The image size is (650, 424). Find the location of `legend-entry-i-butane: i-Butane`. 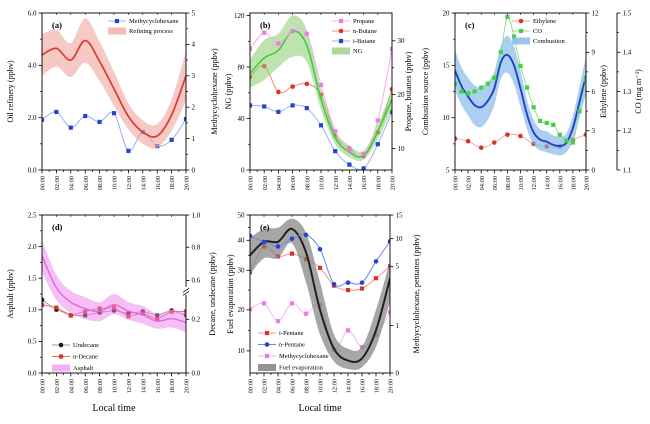

legend-entry-i-butane: i-Butane is located at coordinates (353, 41).